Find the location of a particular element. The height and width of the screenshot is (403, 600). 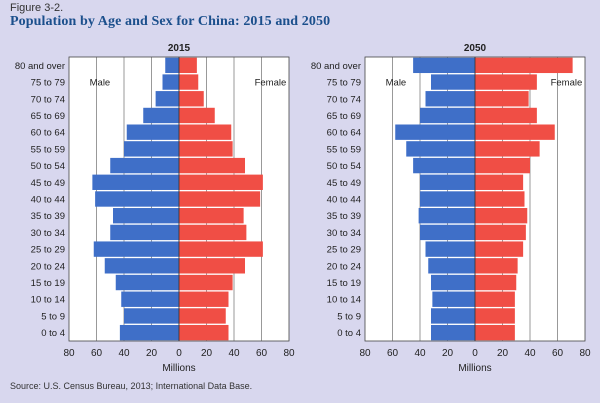

figure-label: Figure 3-2. is located at coordinates (37, 8).